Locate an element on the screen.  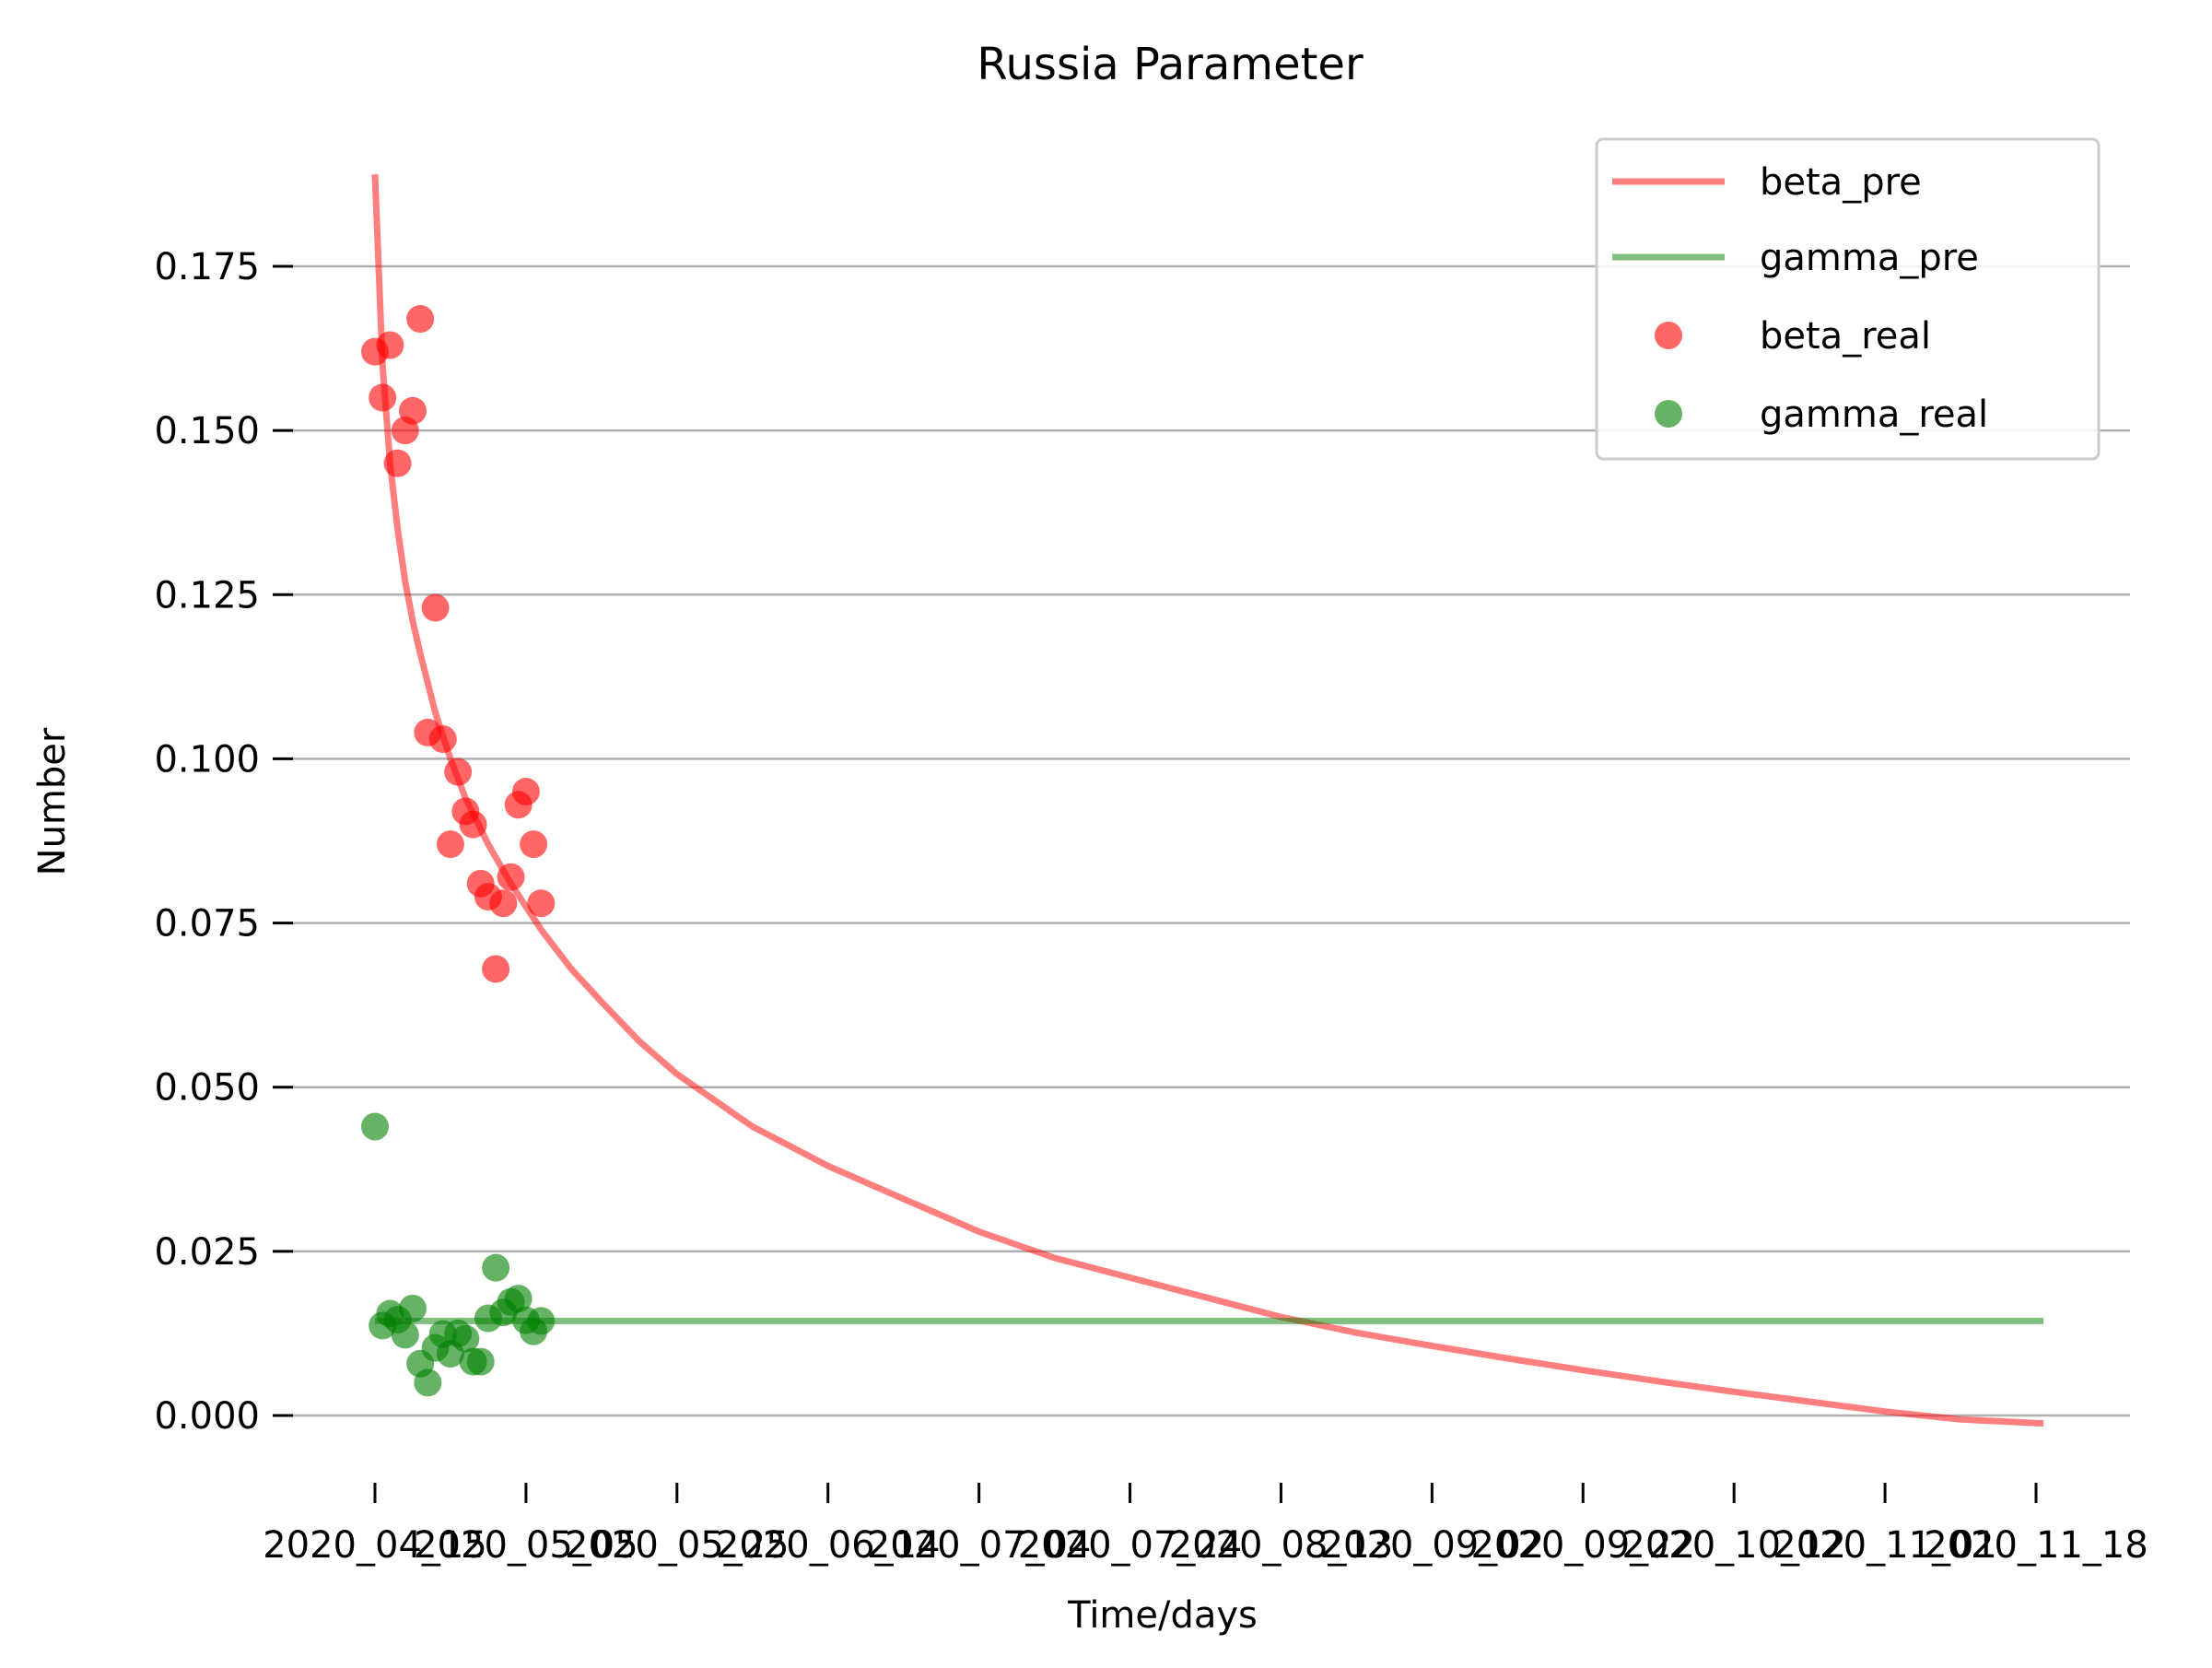
legend-label-gamma-pre: gamma_pre is located at coordinates (1869, 258).